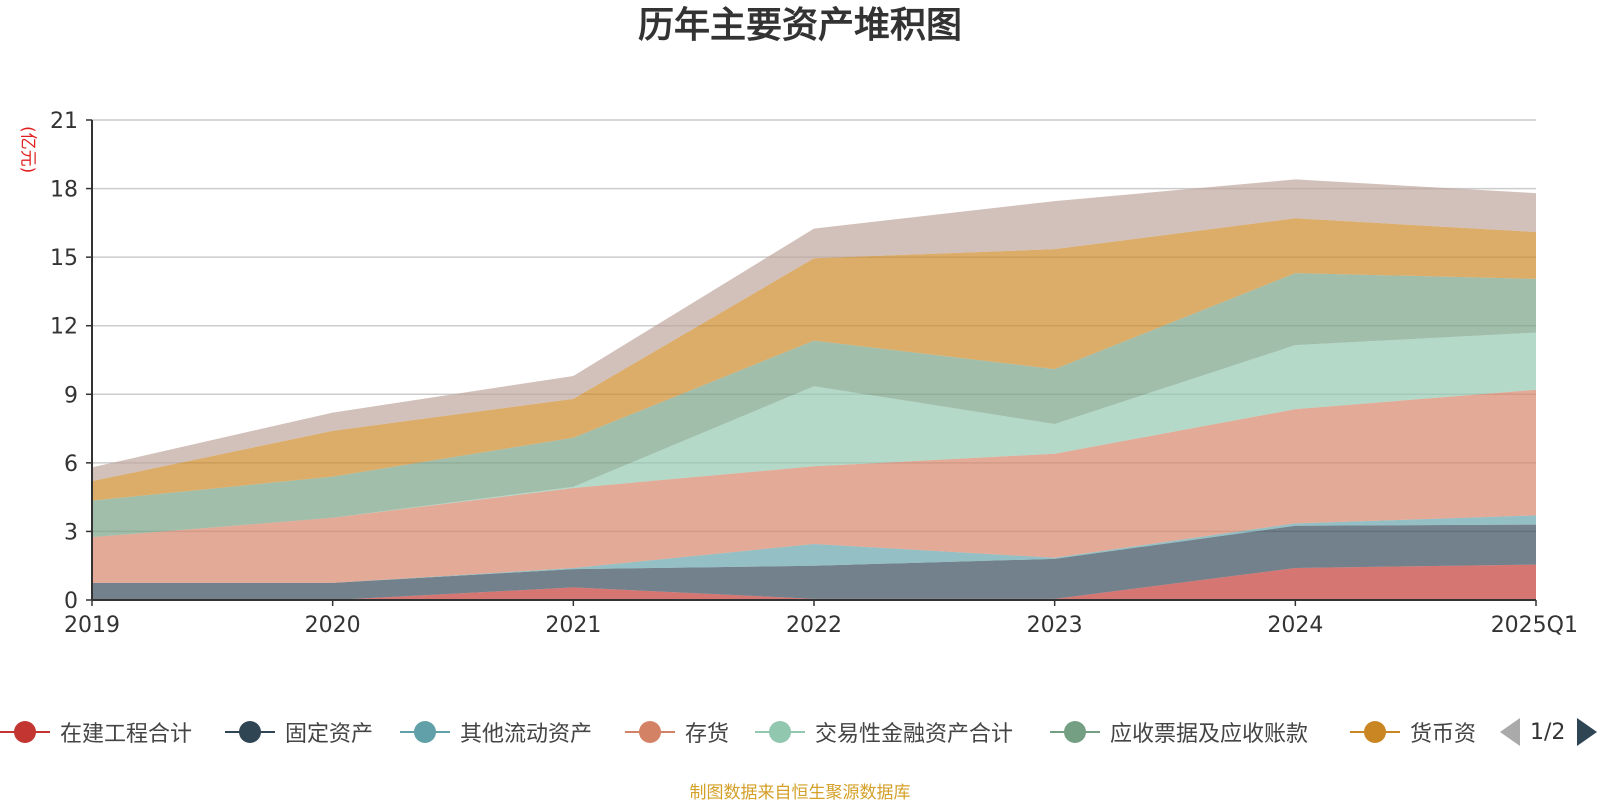 The image size is (1600, 803). I want to click on legend-pager: 1/2, so click(1549, 732).